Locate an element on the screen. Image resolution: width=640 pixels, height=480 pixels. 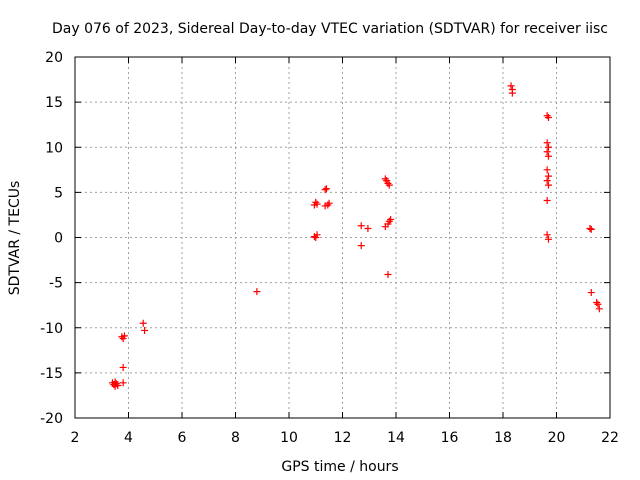
x-tick-labels: 2 4 6 8 10 12 14 16 18 20 22 is located at coordinates (345, 438).